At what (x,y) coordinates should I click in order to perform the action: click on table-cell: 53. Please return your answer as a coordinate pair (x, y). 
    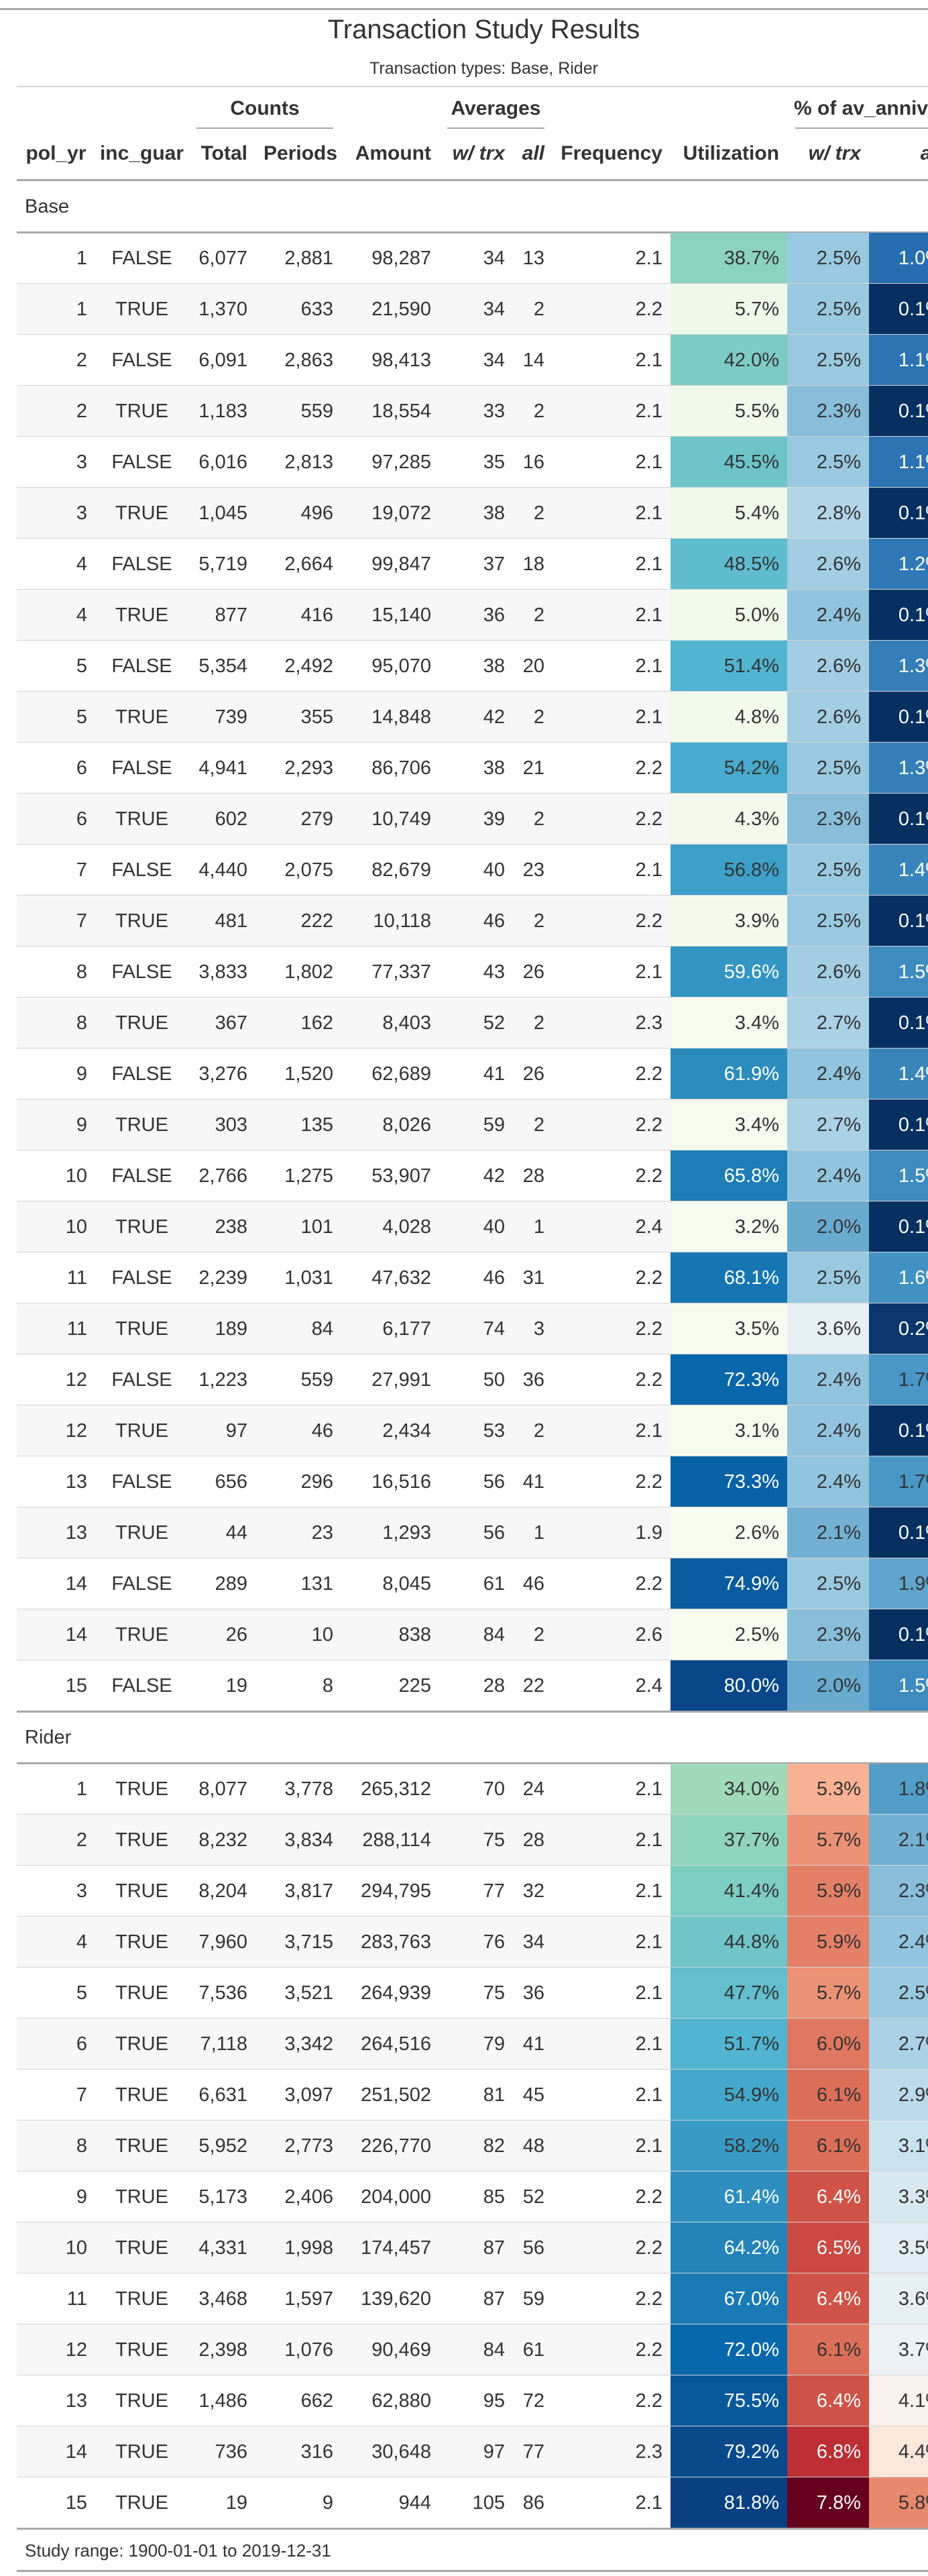
    Looking at the image, I should click on (494, 1431).